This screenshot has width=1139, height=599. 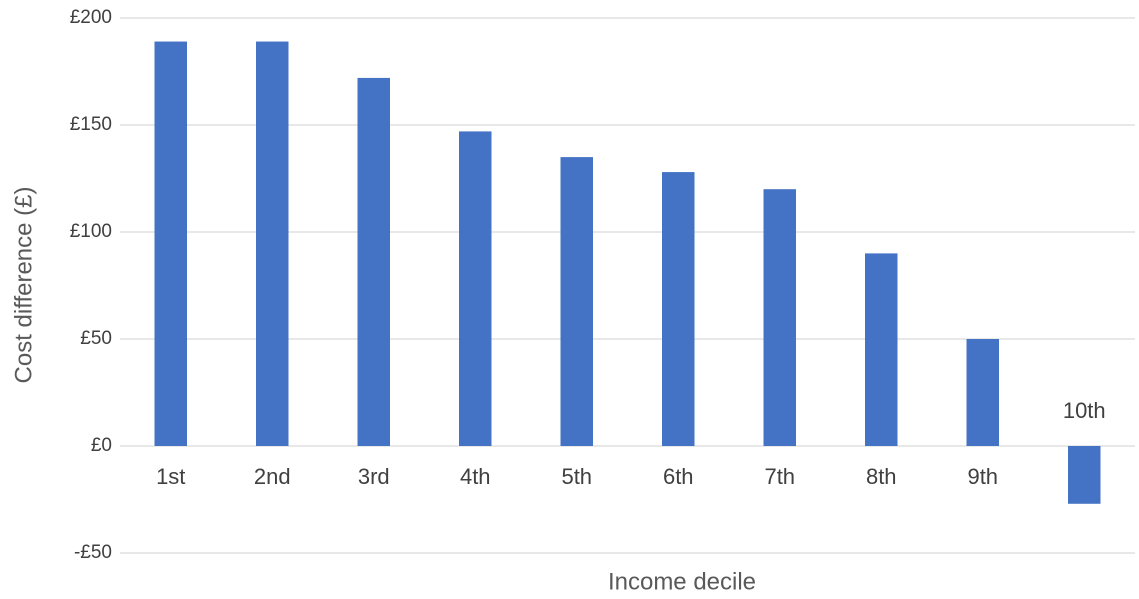 What do you see at coordinates (96, 338) in the screenshot?
I see `y-tick-label: £50` at bounding box center [96, 338].